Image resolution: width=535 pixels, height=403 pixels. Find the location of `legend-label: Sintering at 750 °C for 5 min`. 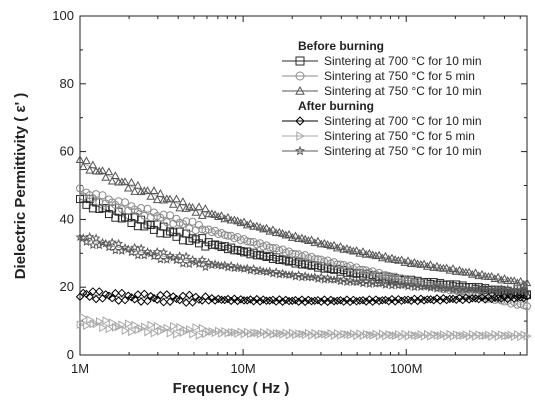

legend-label: Sintering at 750 °C for 5 min is located at coordinates (399, 136).